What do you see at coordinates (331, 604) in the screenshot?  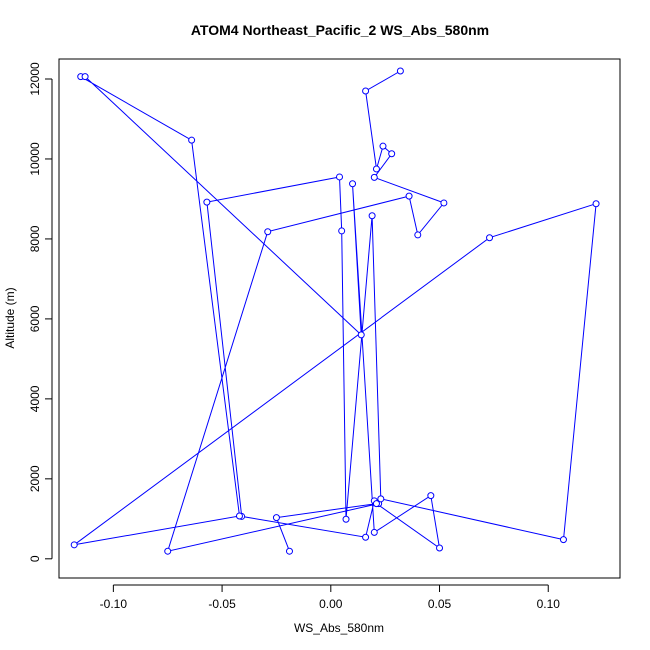 I see `x-tick-label: 0.00` at bounding box center [331, 604].